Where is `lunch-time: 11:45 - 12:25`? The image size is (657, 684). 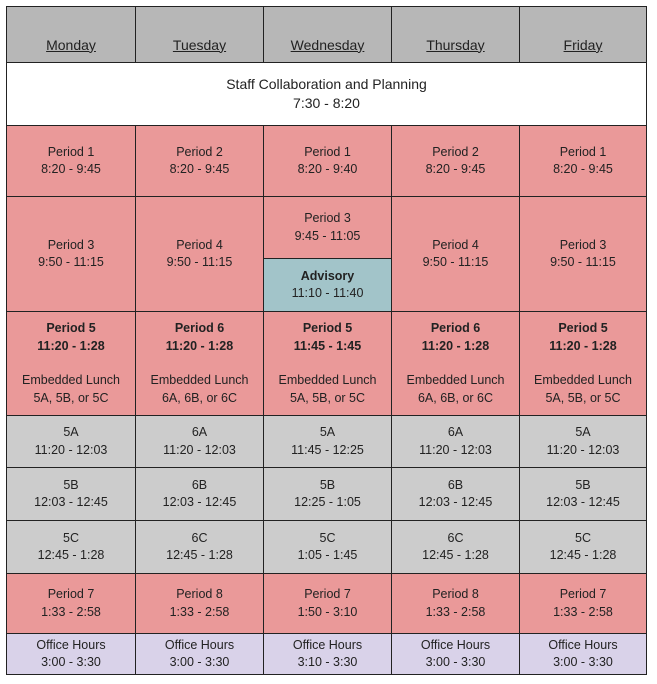
lunch-time: 11:45 - 12:25 is located at coordinates (327, 449).